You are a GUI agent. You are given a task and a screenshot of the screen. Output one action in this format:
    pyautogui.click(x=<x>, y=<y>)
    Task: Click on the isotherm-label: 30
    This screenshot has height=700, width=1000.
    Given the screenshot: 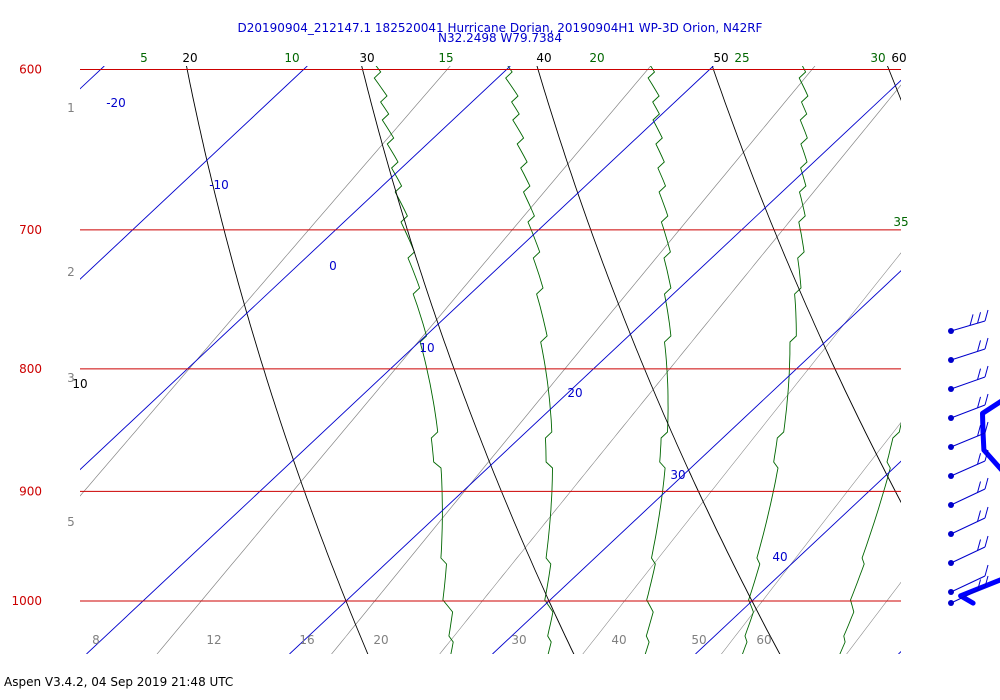 What is the action you would take?
    pyautogui.click(x=677, y=475)
    